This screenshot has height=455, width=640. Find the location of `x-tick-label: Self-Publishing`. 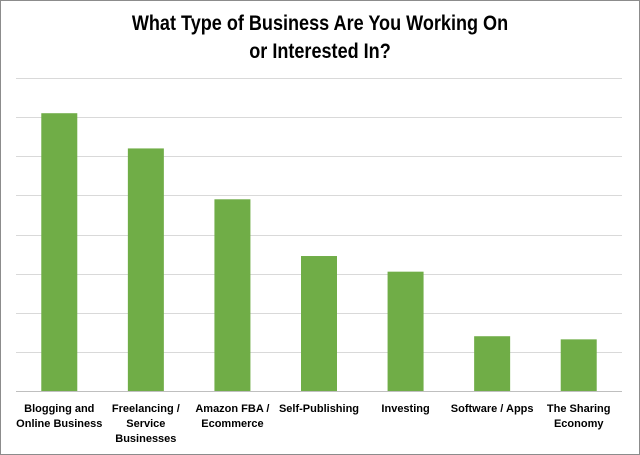

x-tick-label: Self-Publishing is located at coordinates (319, 409).